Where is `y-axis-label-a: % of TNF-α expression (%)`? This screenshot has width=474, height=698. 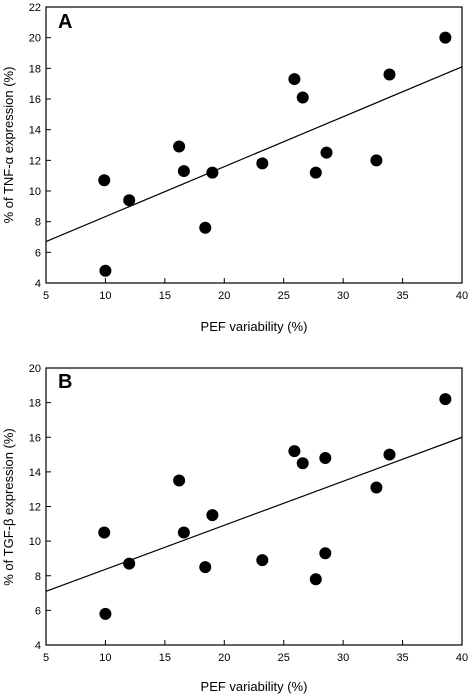 y-axis-label-a: % of TNF-α expression (%) is located at coordinates (8, 145).